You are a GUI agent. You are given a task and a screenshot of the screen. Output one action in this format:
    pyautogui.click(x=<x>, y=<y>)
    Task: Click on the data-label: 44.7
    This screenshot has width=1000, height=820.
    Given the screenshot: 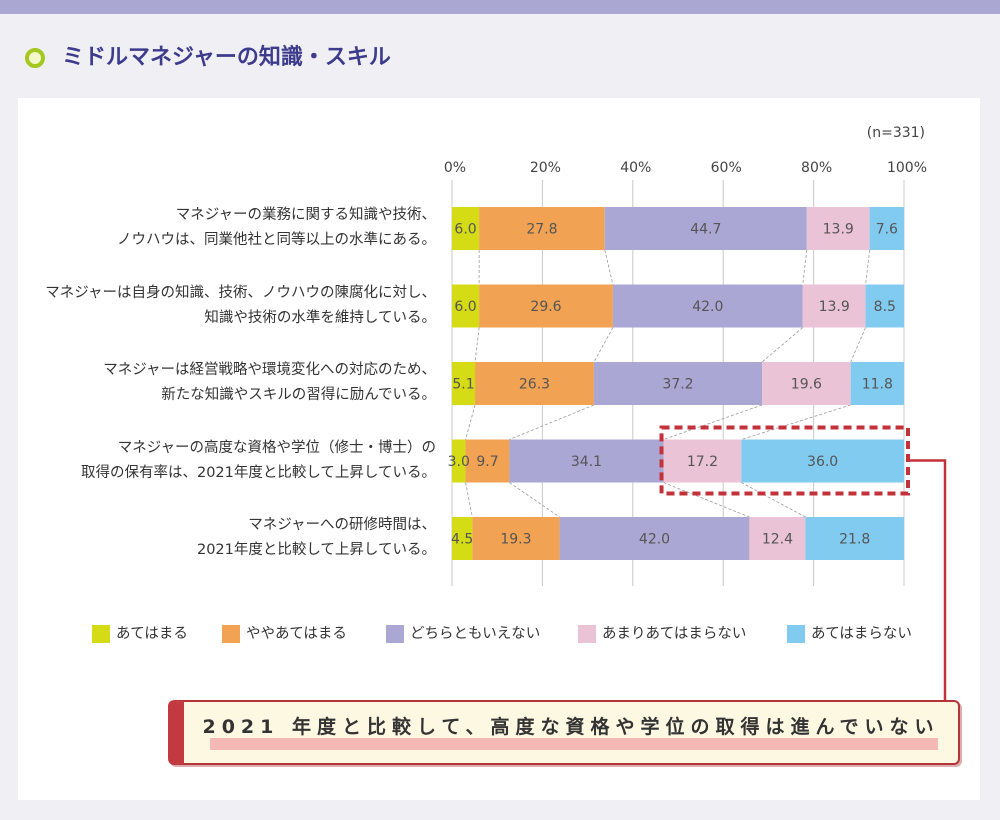 What is the action you would take?
    pyautogui.click(x=705, y=230)
    